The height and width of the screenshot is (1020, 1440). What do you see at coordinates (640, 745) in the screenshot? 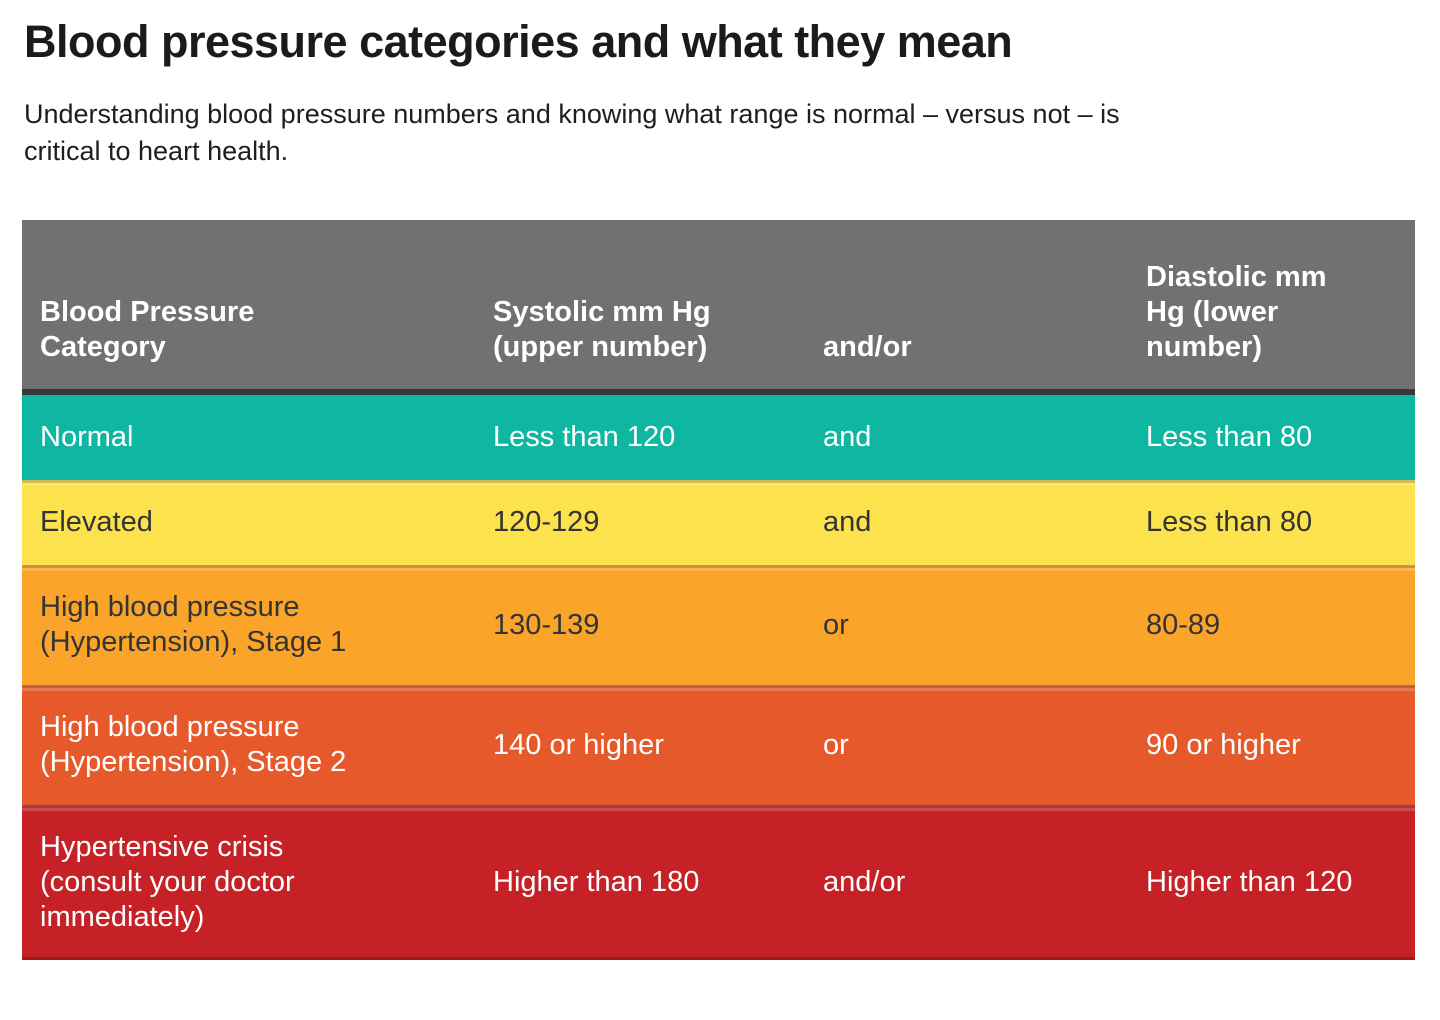
I see `systolic-cell: 140 or higher` at bounding box center [640, 745].